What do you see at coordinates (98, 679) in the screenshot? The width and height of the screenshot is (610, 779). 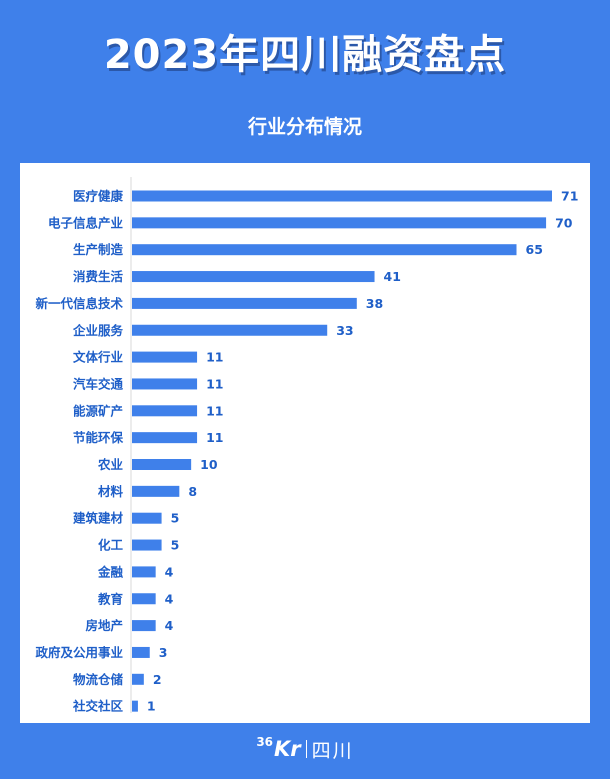 I see `category-label: 物流仓储` at bounding box center [98, 679].